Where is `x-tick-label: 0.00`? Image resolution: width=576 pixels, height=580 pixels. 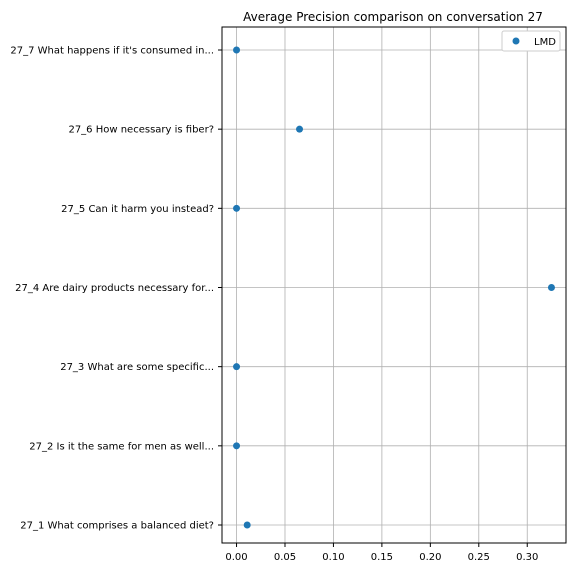 x-tick-label: 0.00 is located at coordinates (236, 557).